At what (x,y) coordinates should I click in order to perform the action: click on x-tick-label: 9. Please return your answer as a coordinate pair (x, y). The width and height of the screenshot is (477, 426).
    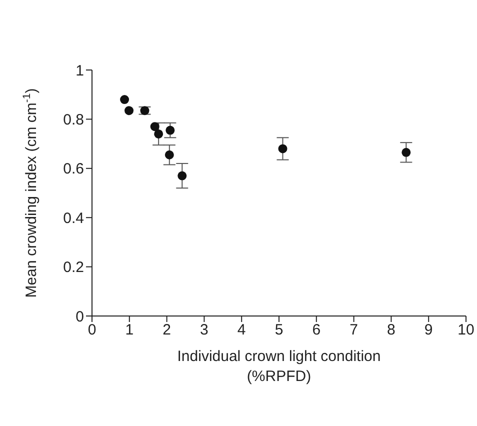
    Looking at the image, I should click on (428, 330).